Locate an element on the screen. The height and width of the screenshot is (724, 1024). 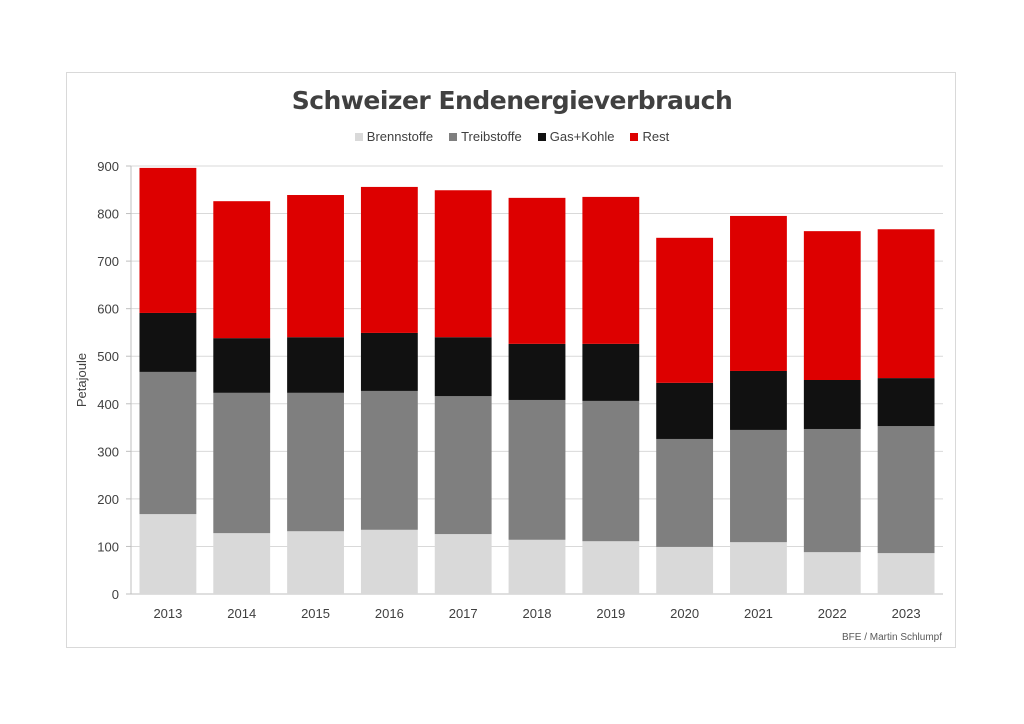
bar-segment-rest-2016 is located at coordinates (389, 259).